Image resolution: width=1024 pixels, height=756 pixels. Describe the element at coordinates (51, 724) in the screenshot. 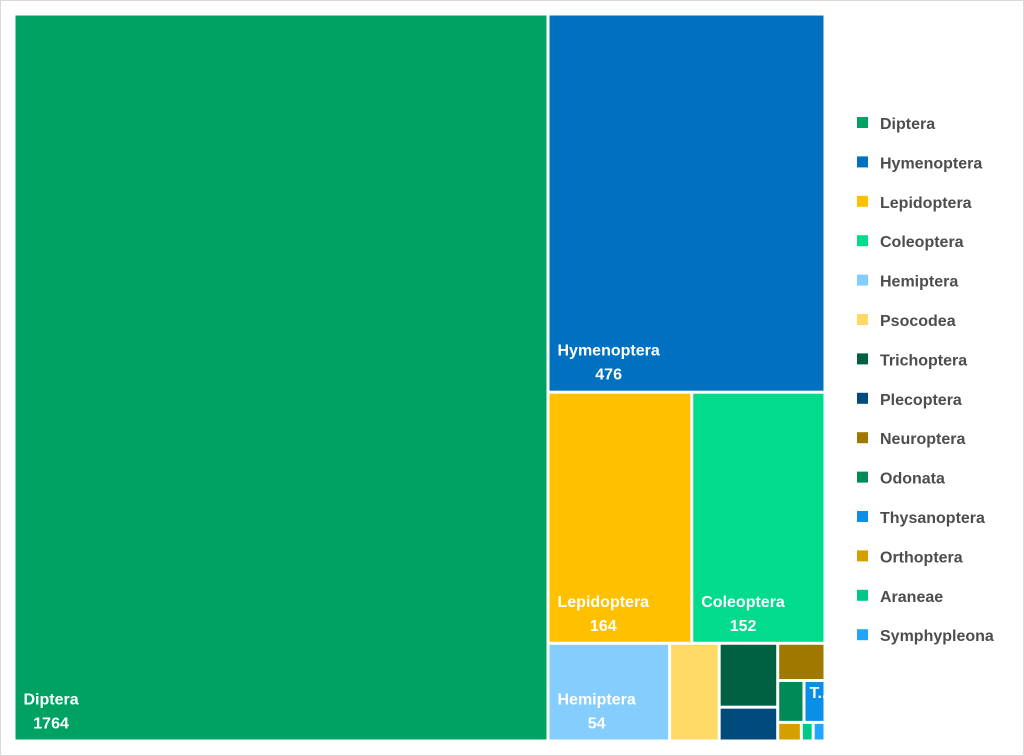

I see `cell-value-diptera: 1764` at that location.